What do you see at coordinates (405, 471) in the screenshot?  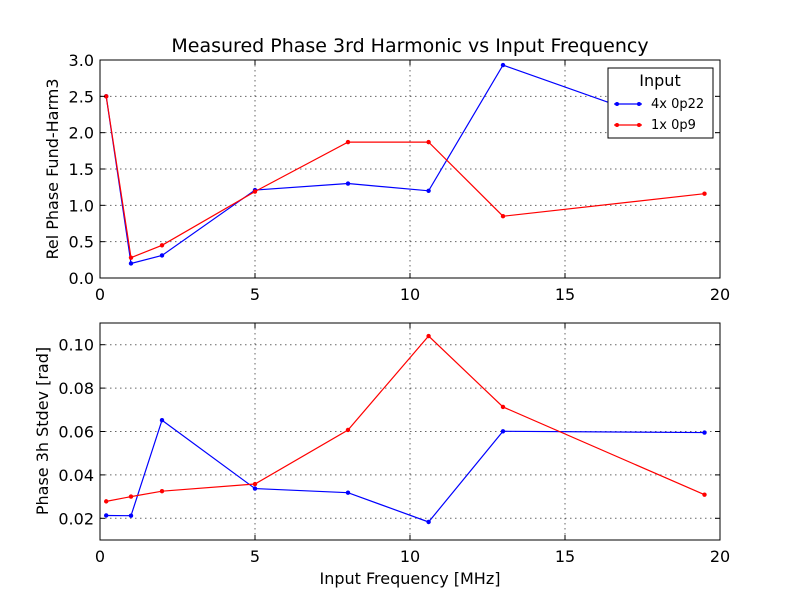 I see `bottom-series-line-4x-0p22` at bounding box center [405, 471].